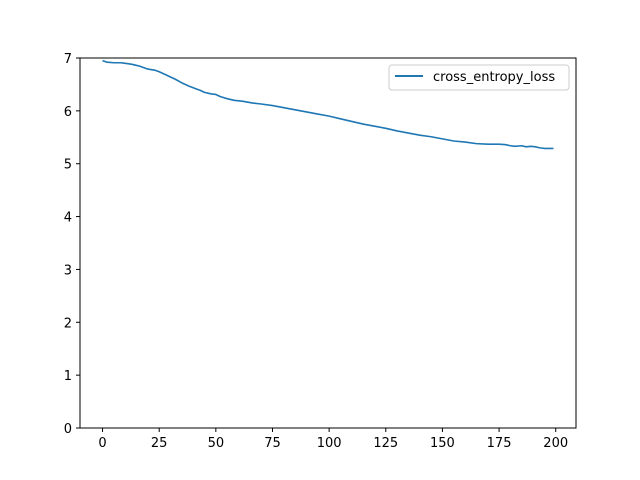 The height and width of the screenshot is (480, 640). What do you see at coordinates (385, 443) in the screenshot?
I see `x-tick-label: 125` at bounding box center [385, 443].